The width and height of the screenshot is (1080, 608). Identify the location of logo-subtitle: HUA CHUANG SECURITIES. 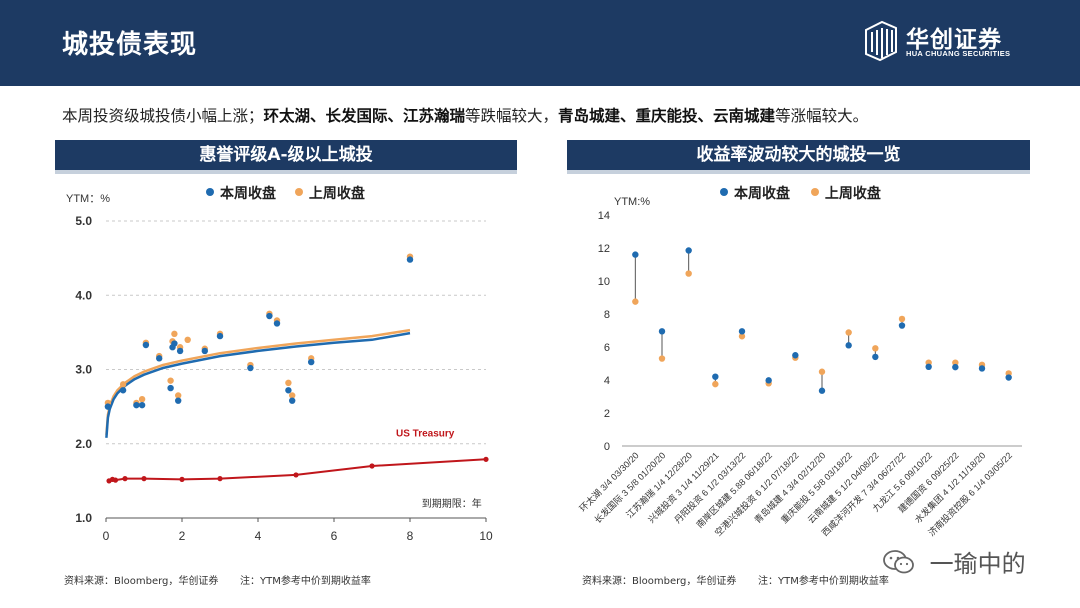
(958, 53).